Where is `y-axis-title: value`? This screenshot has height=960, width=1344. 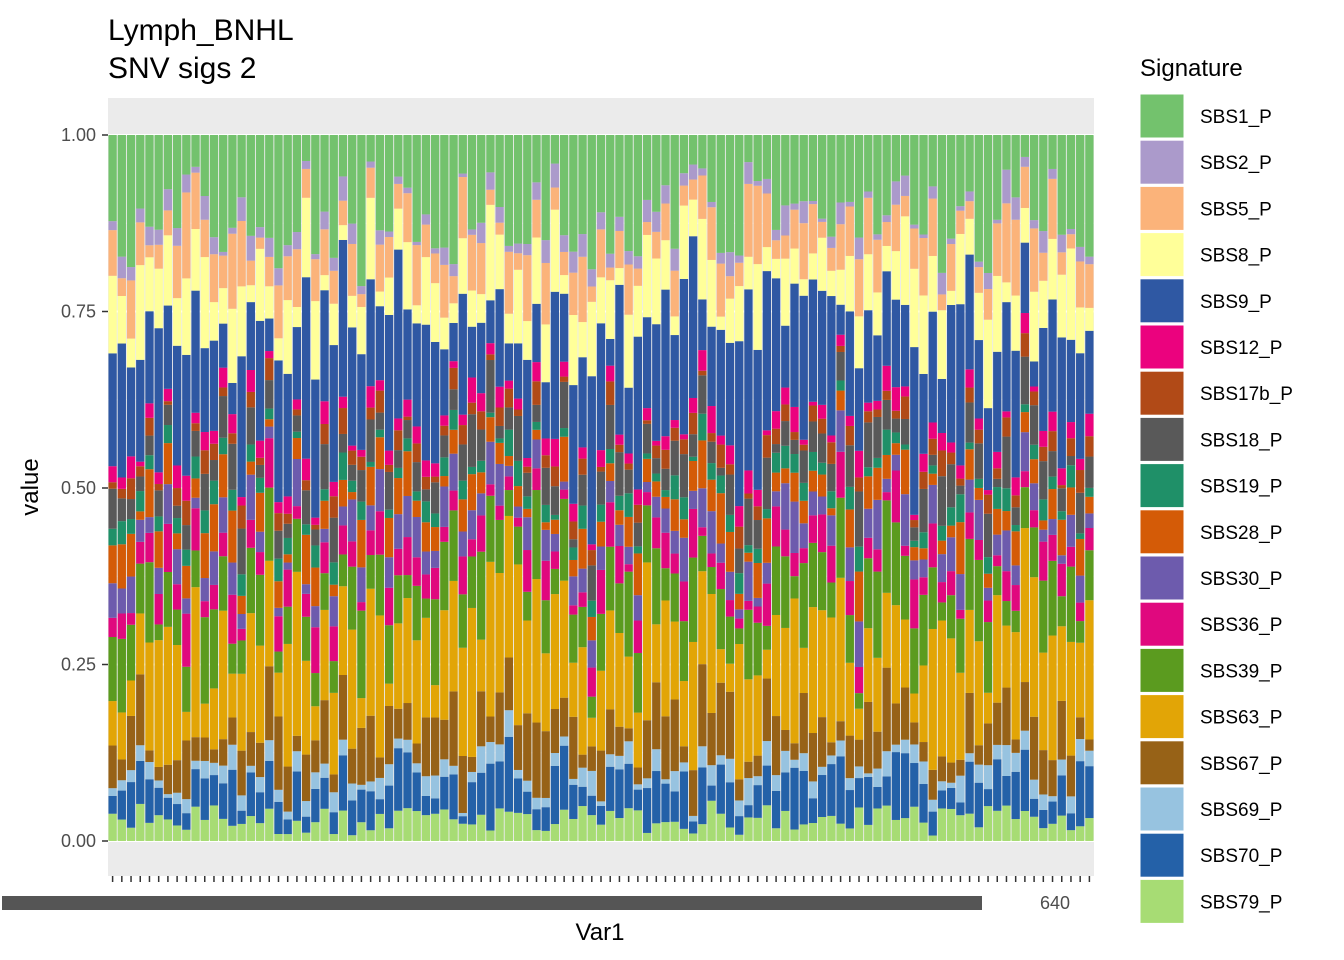 y-axis-title: value is located at coordinates (30, 486).